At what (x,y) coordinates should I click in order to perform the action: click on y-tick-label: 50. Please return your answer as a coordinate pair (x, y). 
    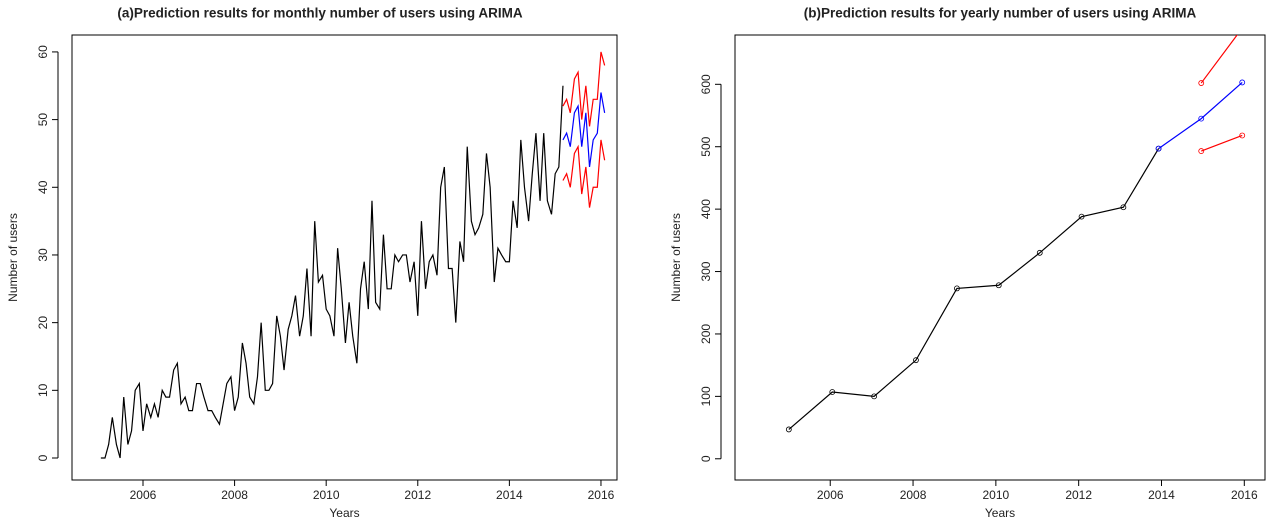
    Looking at the image, I should click on (43, 120).